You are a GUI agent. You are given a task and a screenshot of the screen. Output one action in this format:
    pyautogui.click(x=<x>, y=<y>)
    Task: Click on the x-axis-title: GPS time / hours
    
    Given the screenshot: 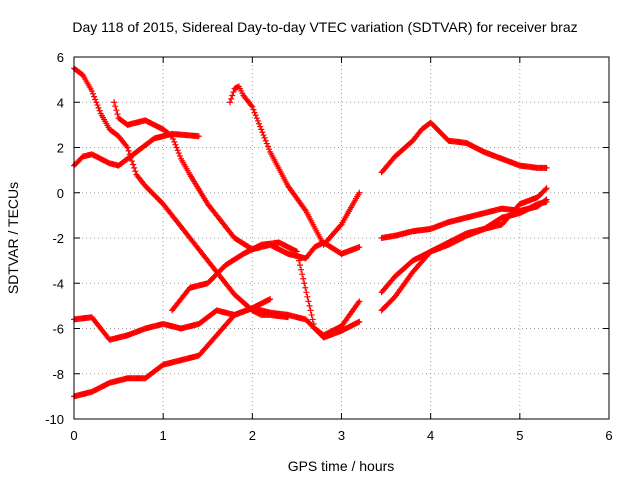 What is the action you would take?
    pyautogui.click(x=341, y=466)
    